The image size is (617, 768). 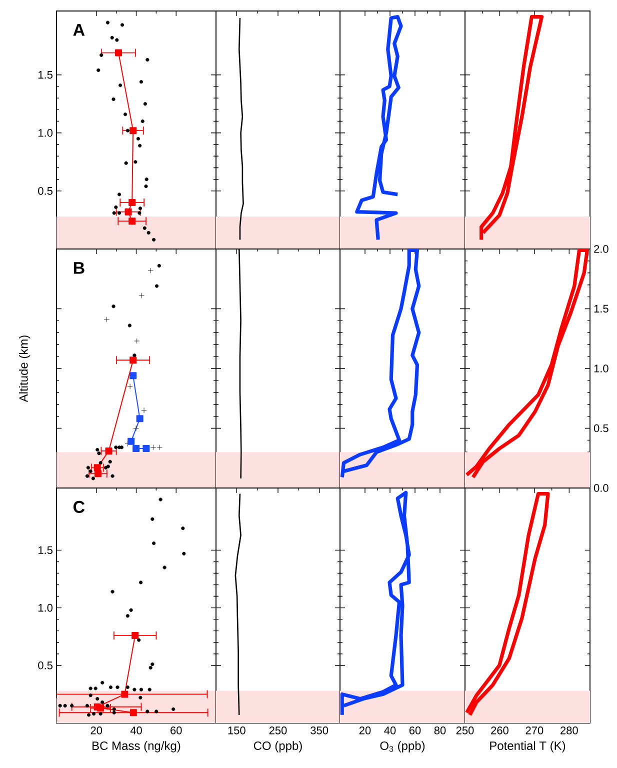 What do you see at coordinates (601, 249) in the screenshot?
I see `y-tick-label: 2.0` at bounding box center [601, 249].